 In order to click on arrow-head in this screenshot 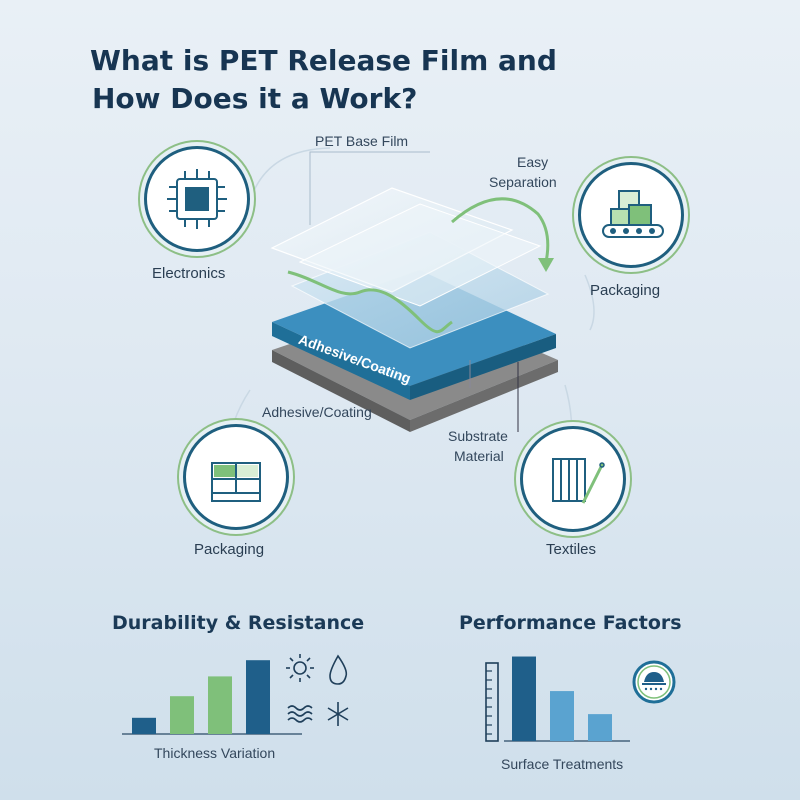, I will do `click(546, 265)`.